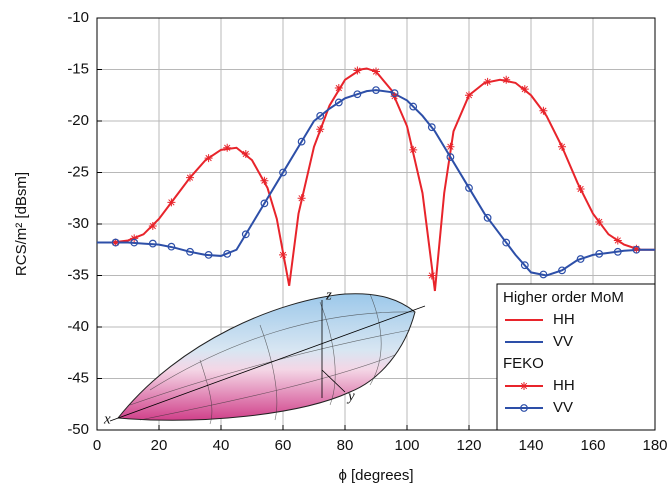 This screenshot has height=496, width=670. I want to click on x-axis-label: ϕ [degrees], so click(375, 475).